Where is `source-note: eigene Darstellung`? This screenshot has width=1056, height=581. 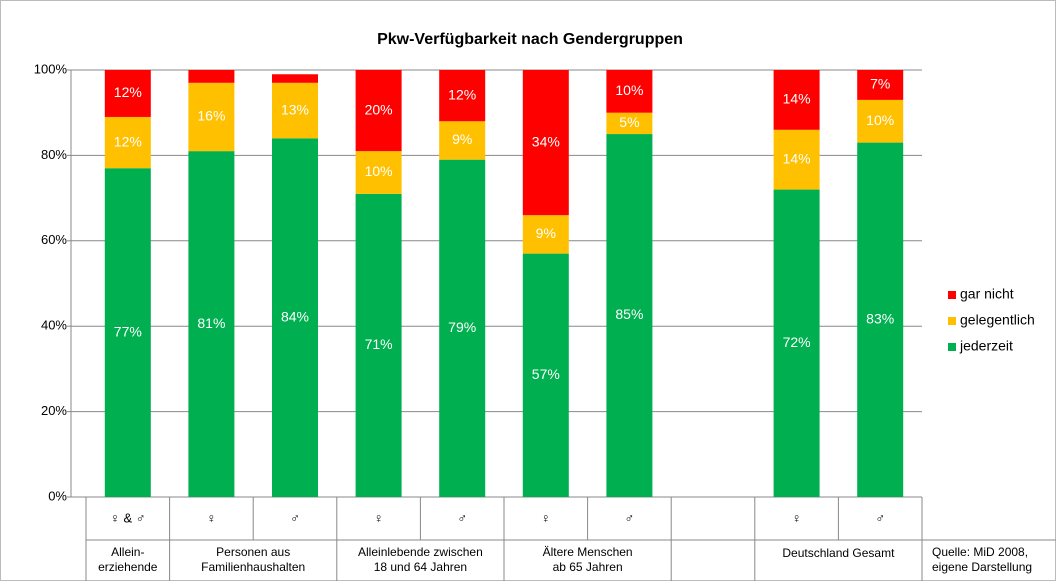 source-note: eigene Darstellung is located at coordinates (982, 567).